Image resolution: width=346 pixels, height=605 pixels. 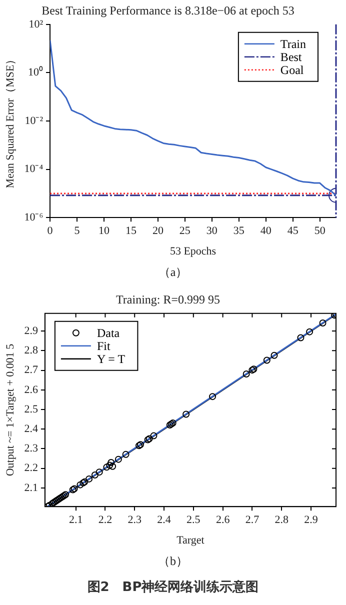 What do you see at coordinates (320, 231) in the screenshot?
I see `x-tick-label: 50` at bounding box center [320, 231].